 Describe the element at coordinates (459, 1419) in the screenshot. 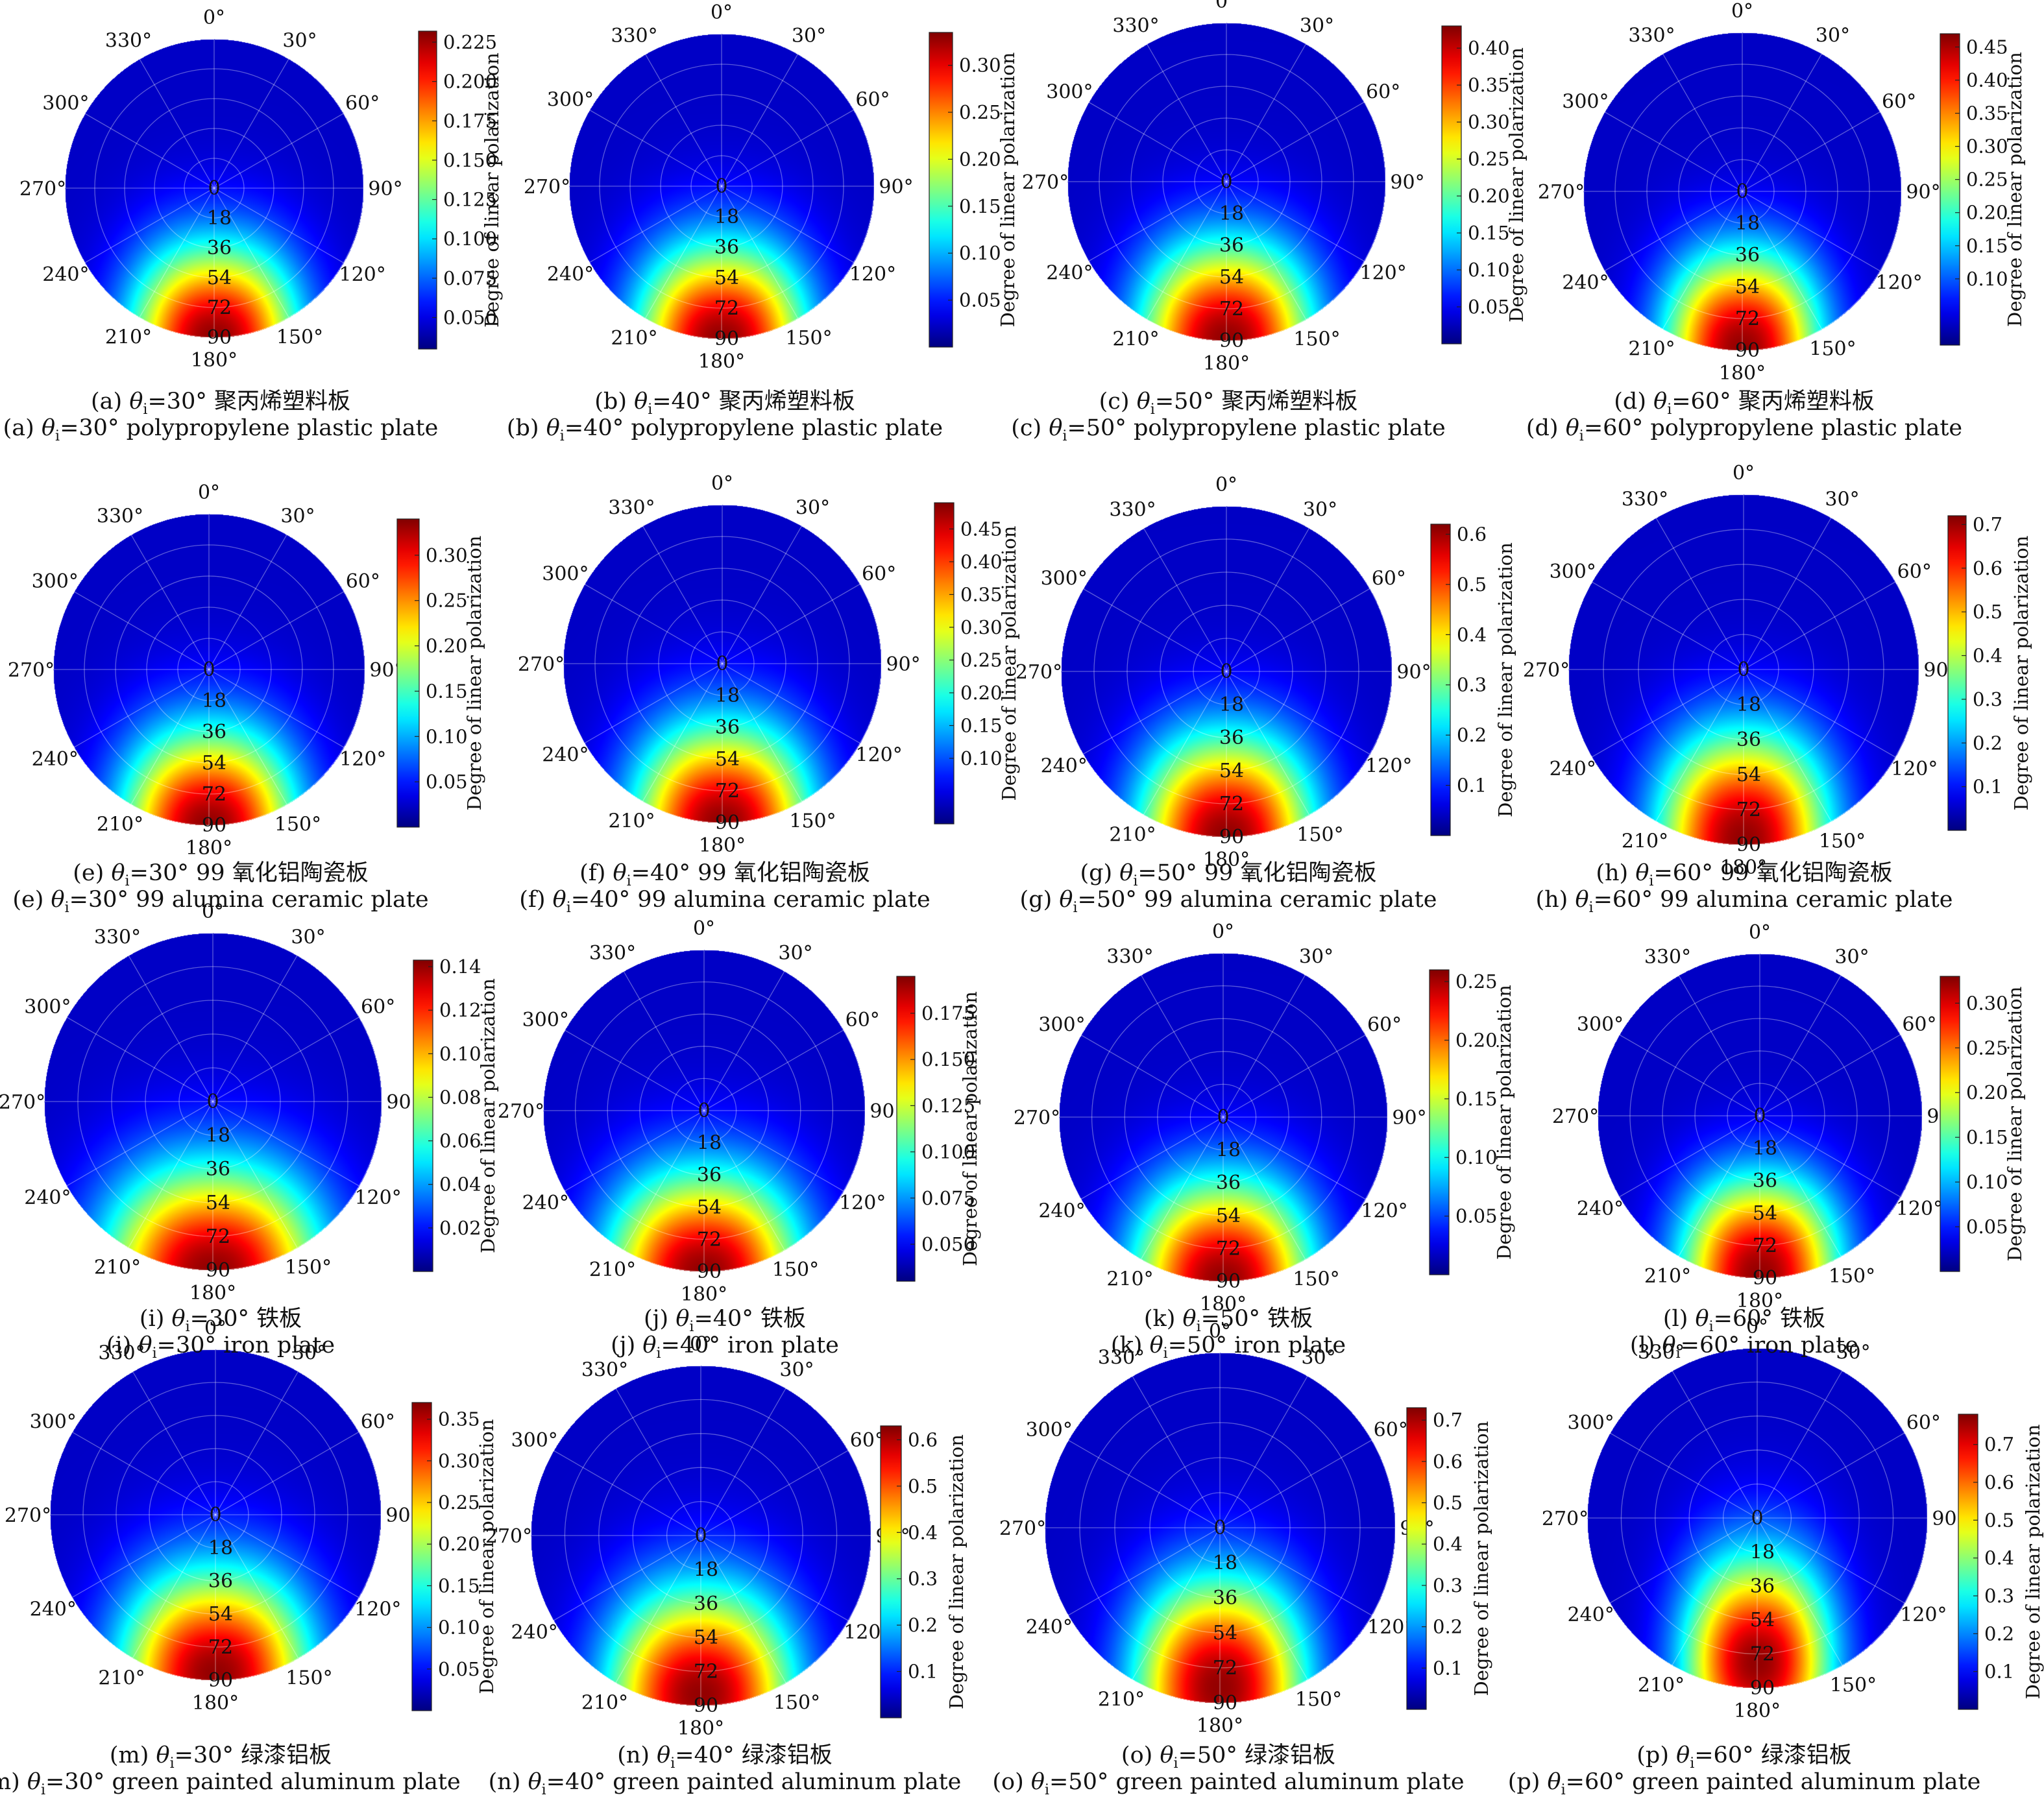

I see `colorbar-tick-label: 0.35` at that location.